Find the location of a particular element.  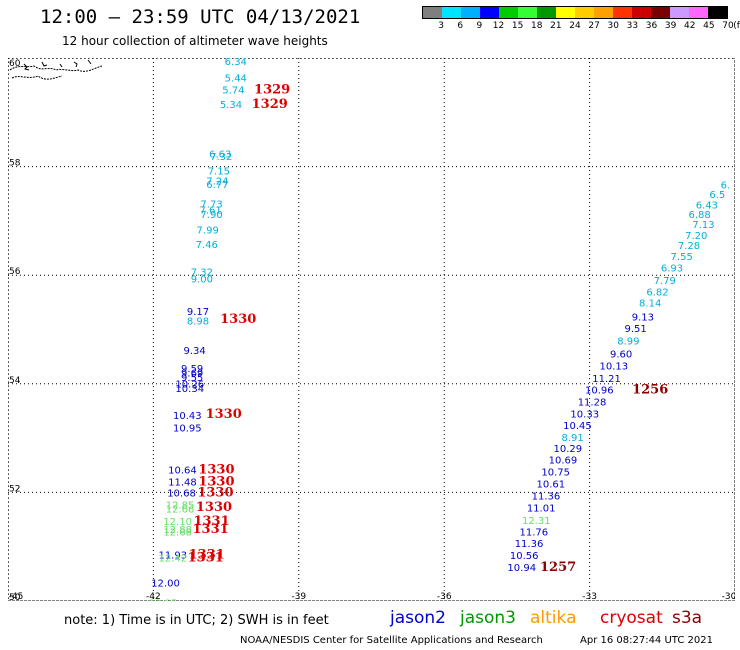

color-scale-label: 3 is located at coordinates (441, 26).